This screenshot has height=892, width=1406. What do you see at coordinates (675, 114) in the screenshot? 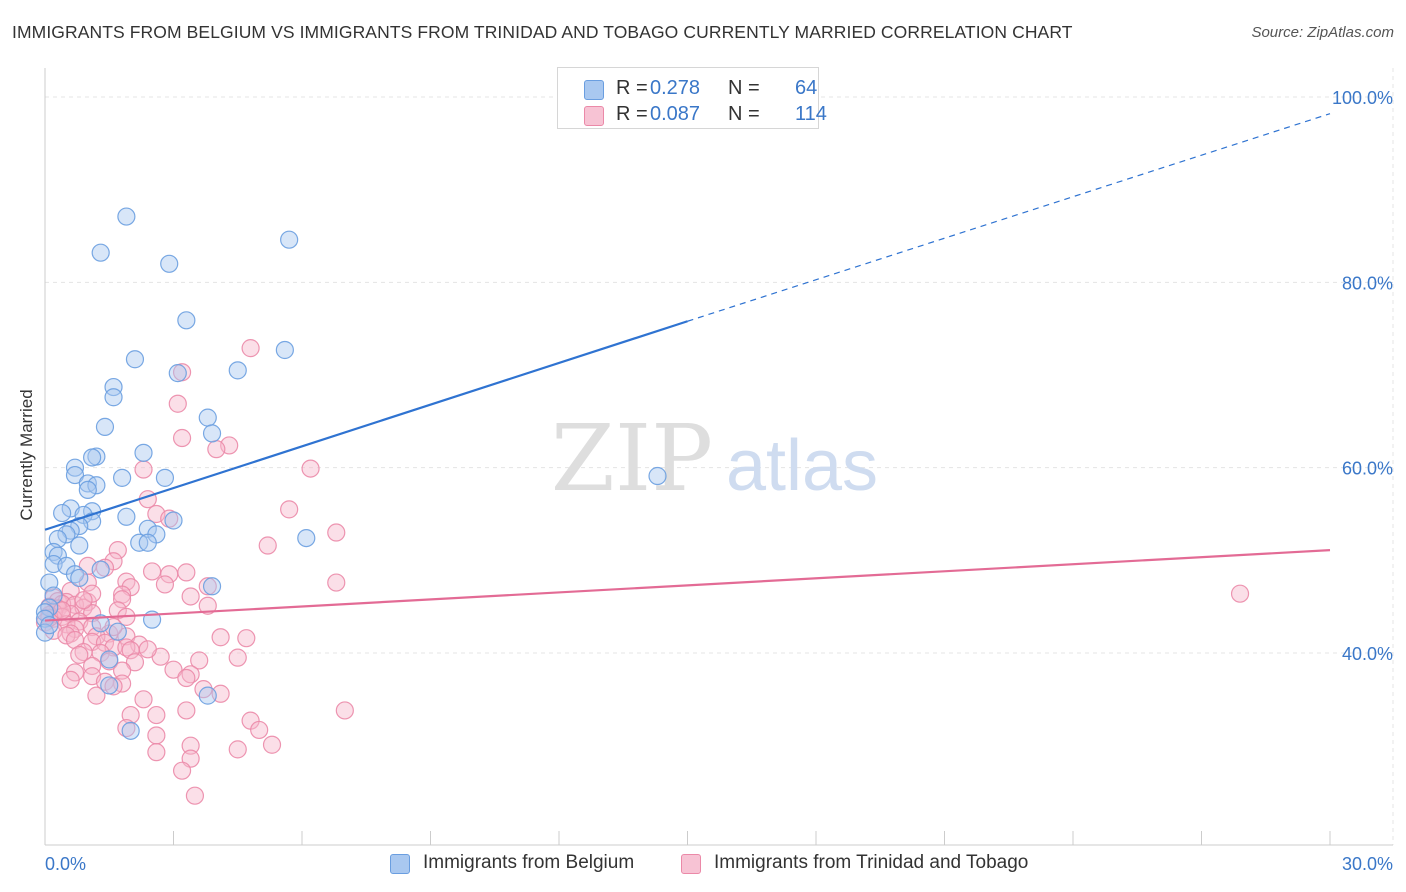
I see `r-value: 0.087` at bounding box center [675, 114].